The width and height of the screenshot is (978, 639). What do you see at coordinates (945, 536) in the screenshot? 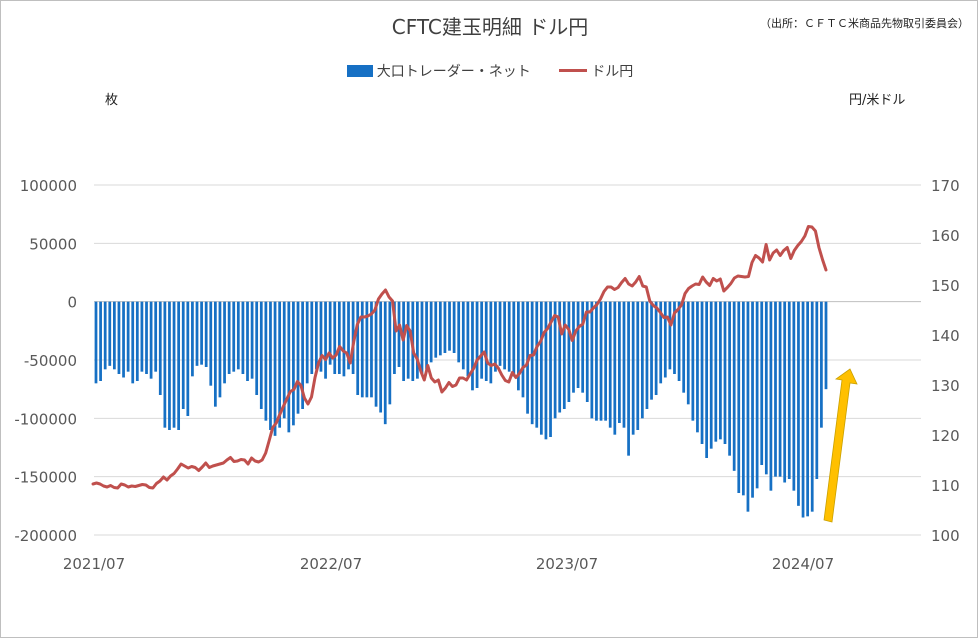
I see `y2-tick-label: 100` at bounding box center [945, 536].